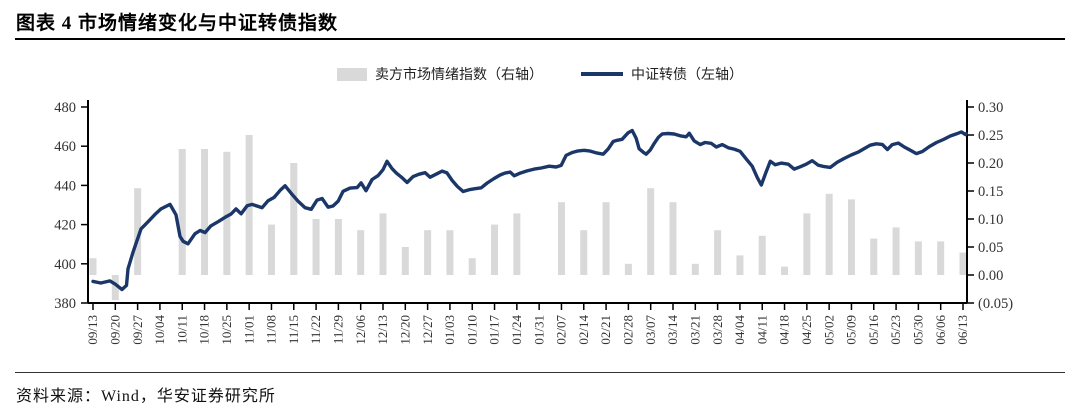 This screenshot has width=1080, height=420. Describe the element at coordinates (338, 329) in the screenshot. I see `x-tick-label: 11/29` at that location.